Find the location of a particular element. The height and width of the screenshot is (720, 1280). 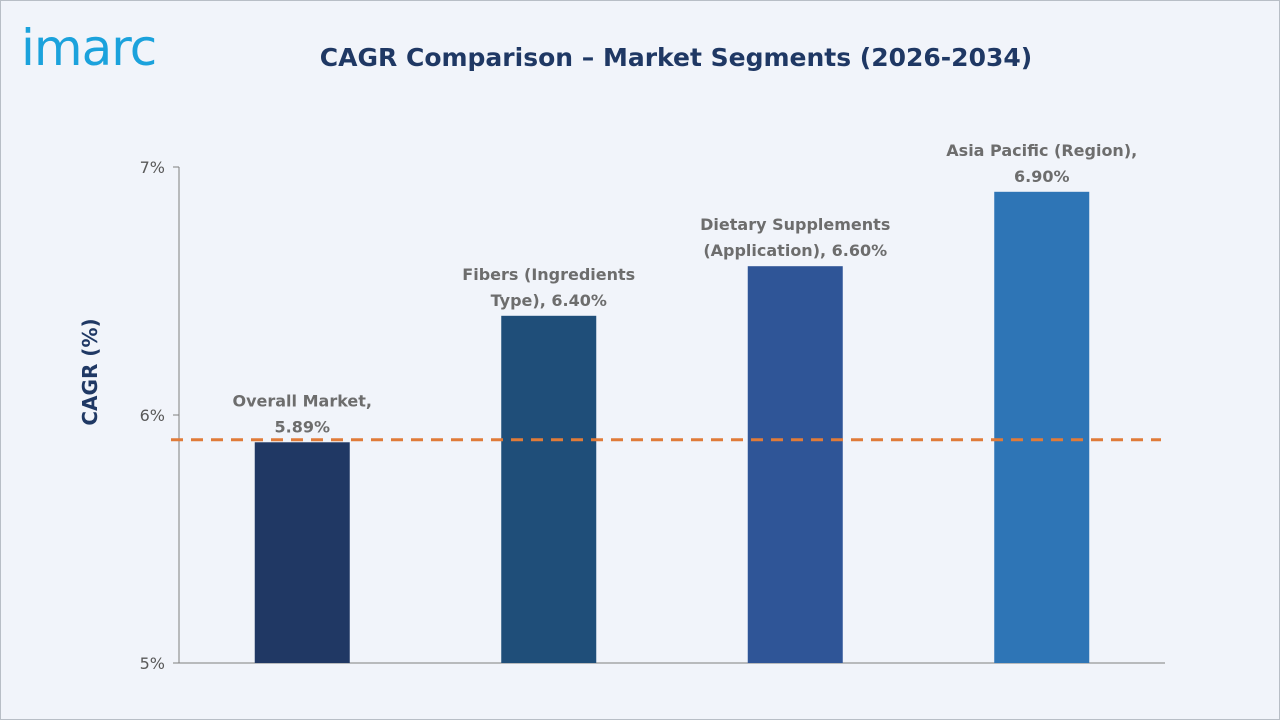

y-tick-label: 5% is located at coordinates (152, 663).